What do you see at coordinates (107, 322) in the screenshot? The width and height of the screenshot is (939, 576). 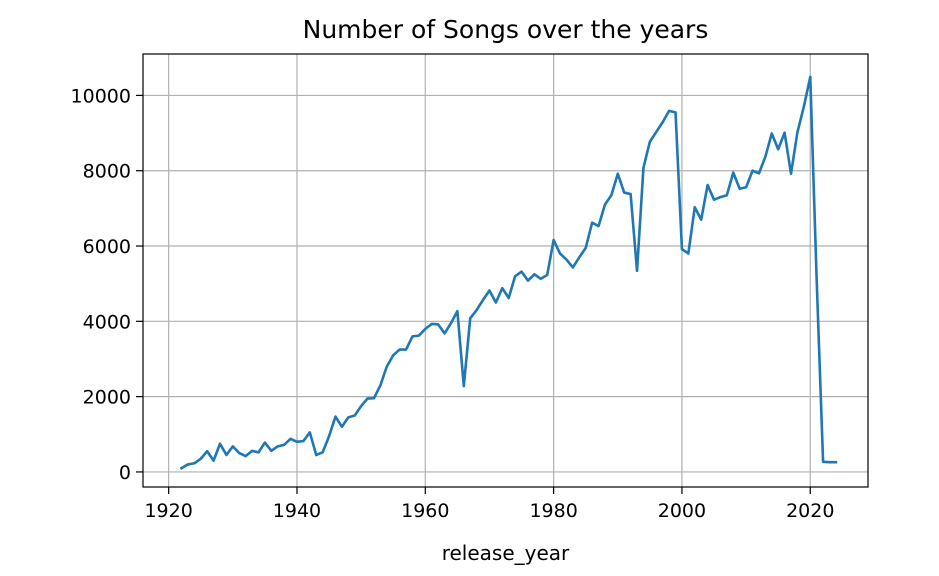 I see `y-tick-label: 4000` at bounding box center [107, 322].